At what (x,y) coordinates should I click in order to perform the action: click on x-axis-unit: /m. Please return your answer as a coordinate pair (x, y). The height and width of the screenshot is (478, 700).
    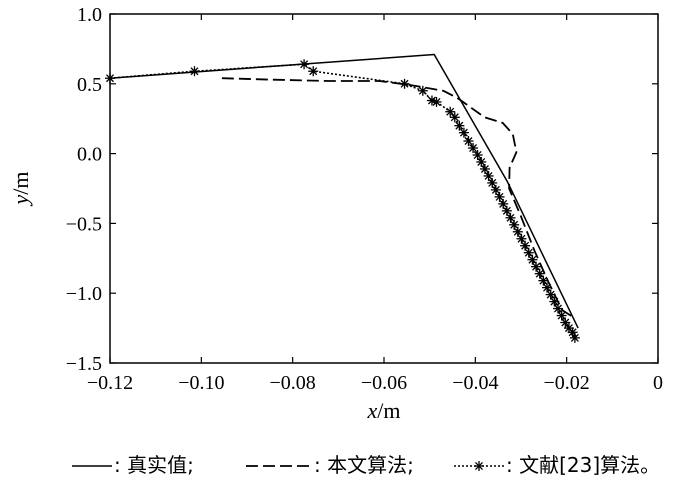
    Looking at the image, I should click on (388, 410).